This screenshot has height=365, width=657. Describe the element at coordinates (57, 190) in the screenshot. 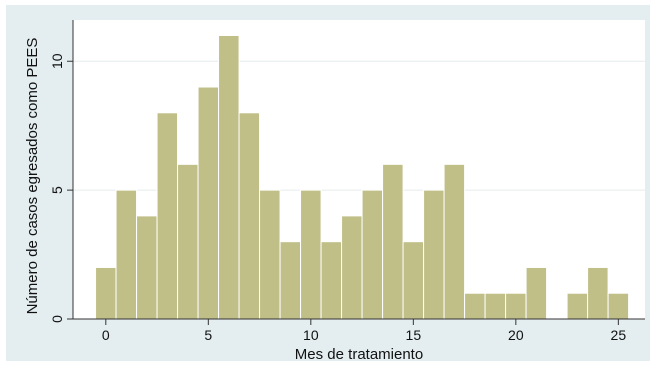

I see `y-tick-label: 5` at that location.